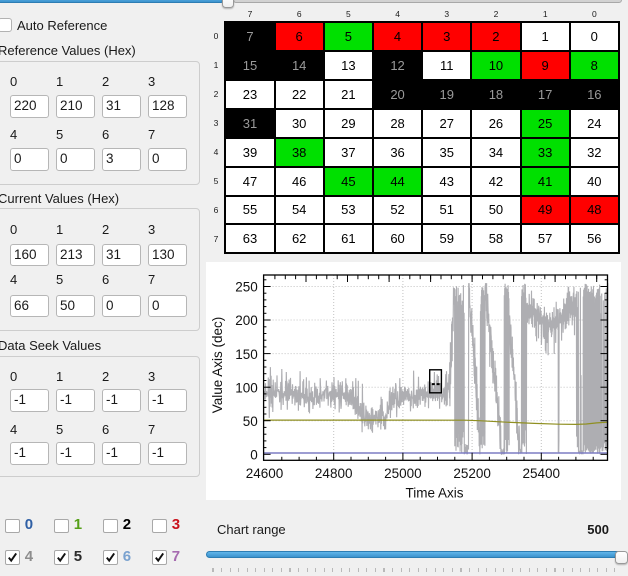 The height and width of the screenshot is (576, 628). Describe the element at coordinates (250, 420) in the screenshot. I see `svg-text: 50` at that location.